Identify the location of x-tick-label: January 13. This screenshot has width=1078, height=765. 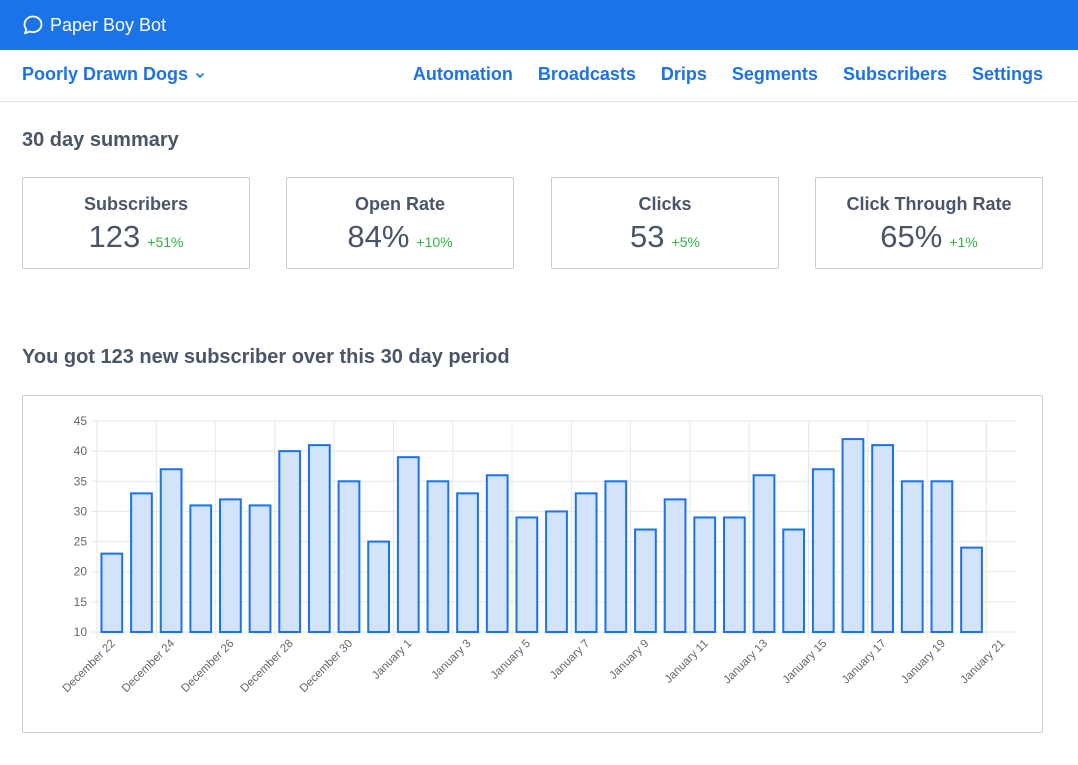
(745, 662).